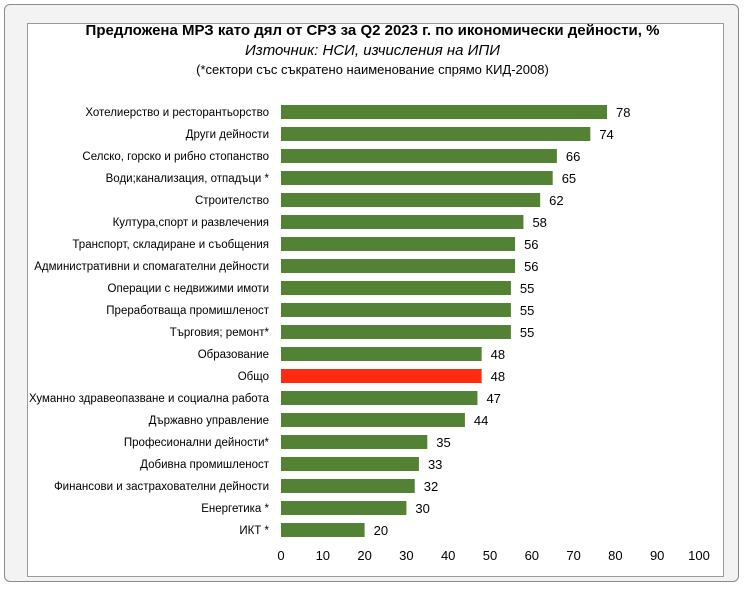  I want to click on value-label: 33, so click(435, 464).